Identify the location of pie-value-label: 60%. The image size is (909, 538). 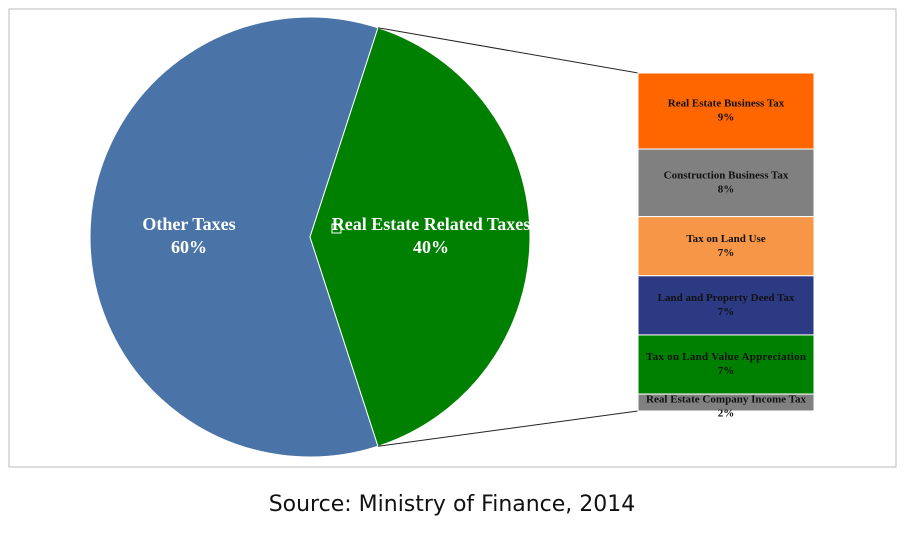
(189, 247).